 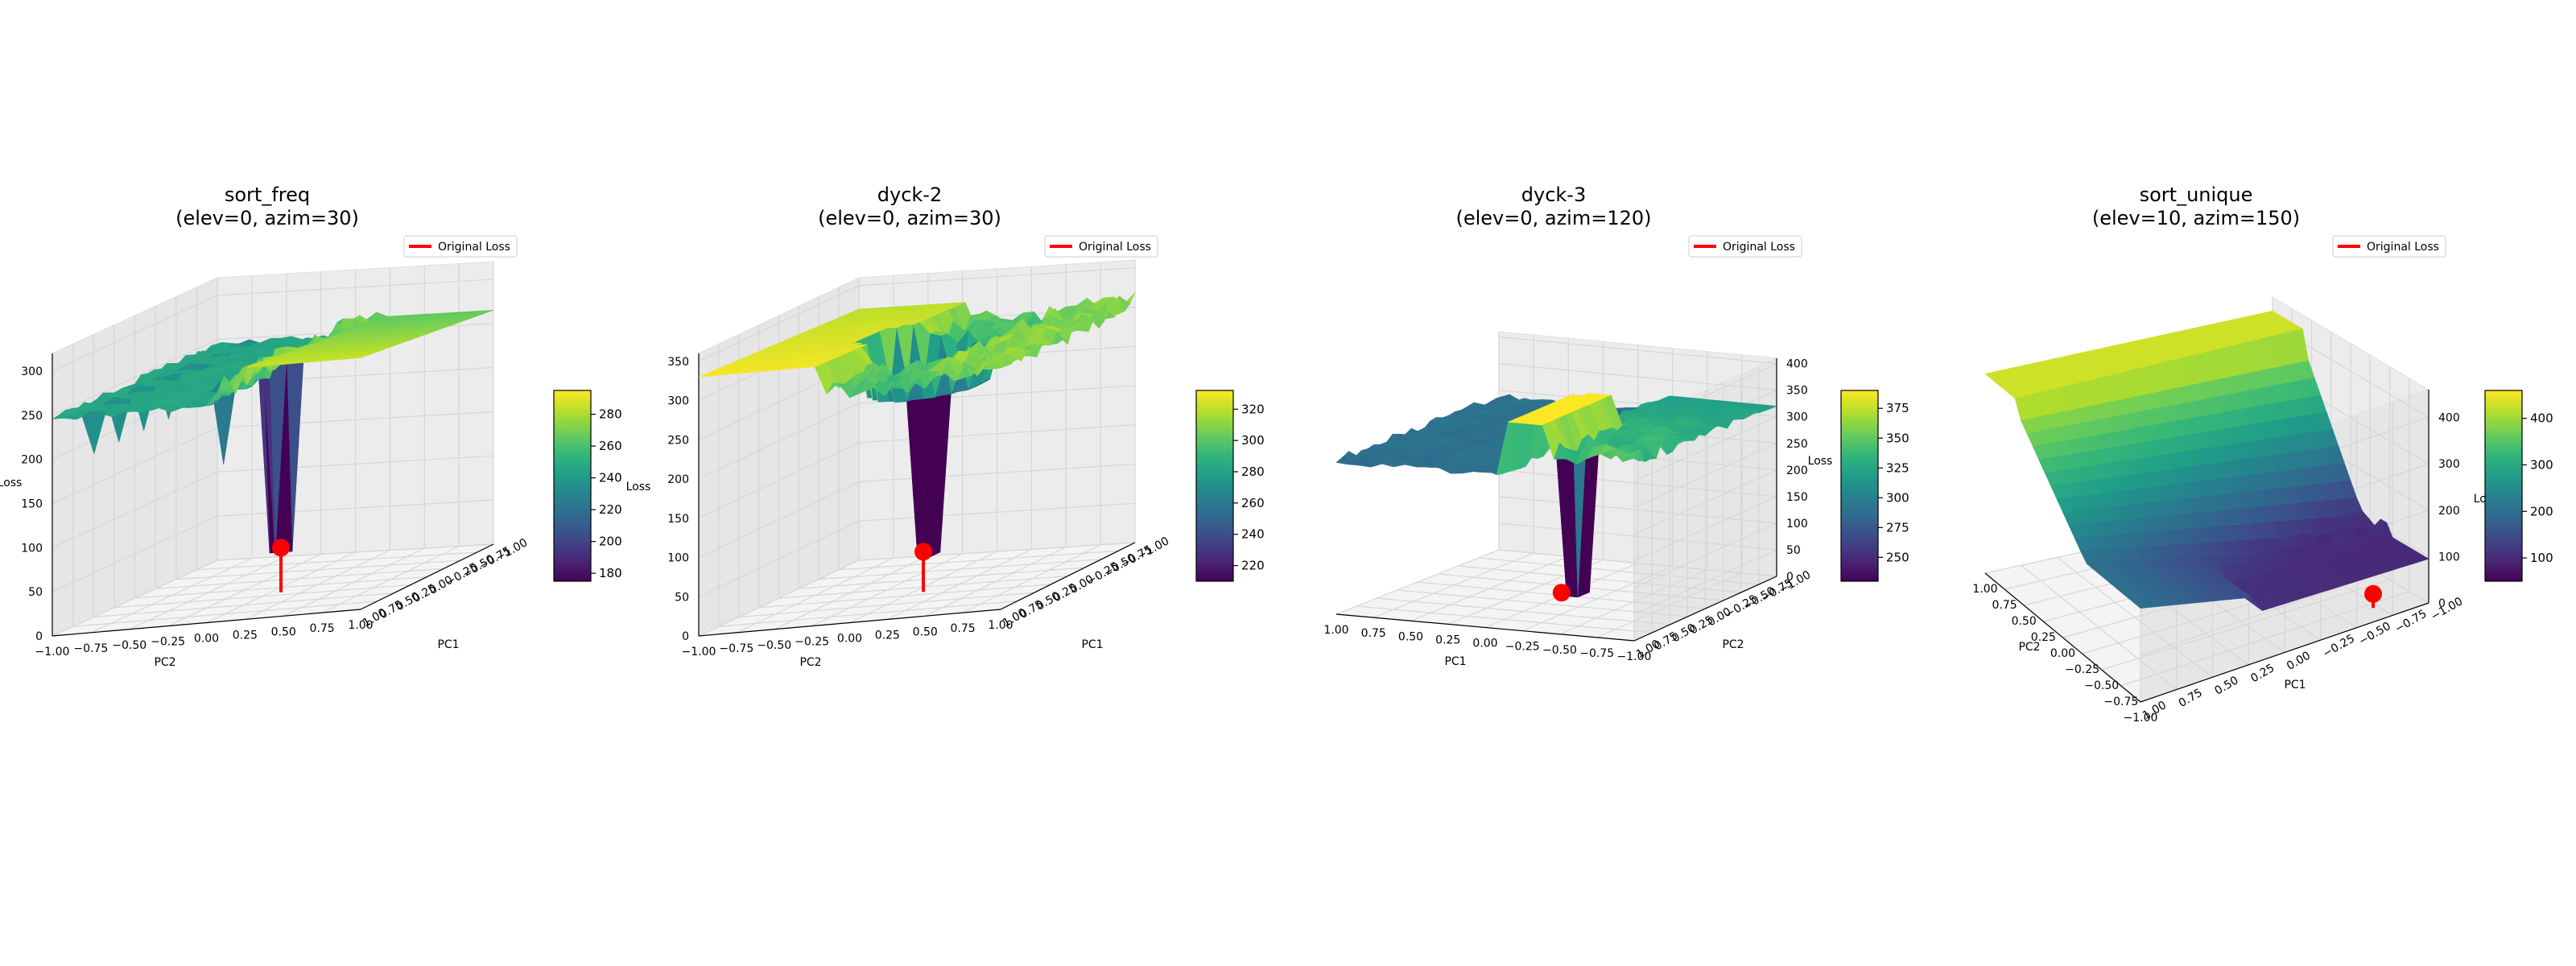 I want to click on colorbar-gradient, so click(x=1859, y=486).